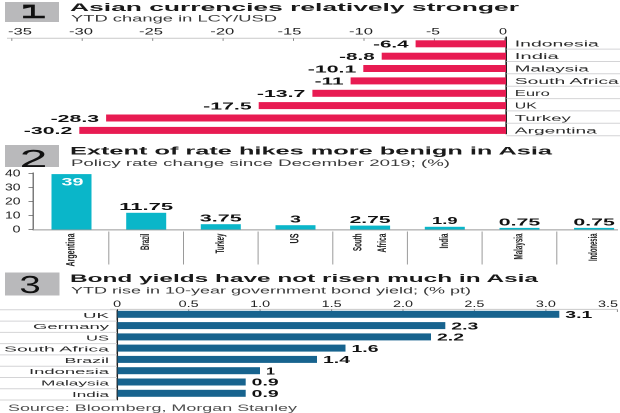  What do you see at coordinates (357, 57) in the screenshot?
I see `svg-text: -8.8` at bounding box center [357, 57].